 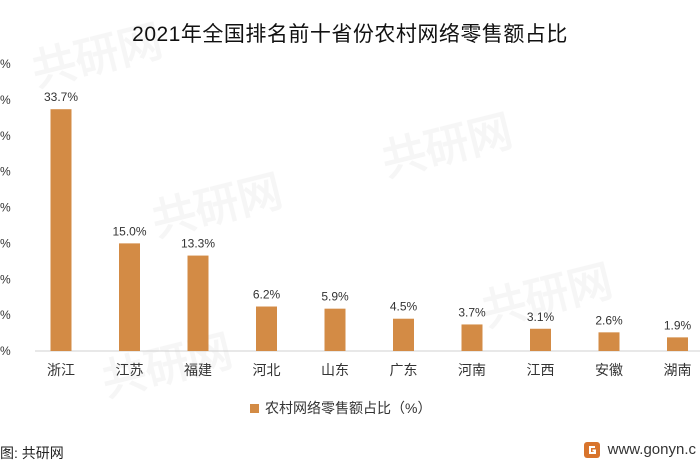 I want to click on legend-swatch, so click(x=254, y=408).